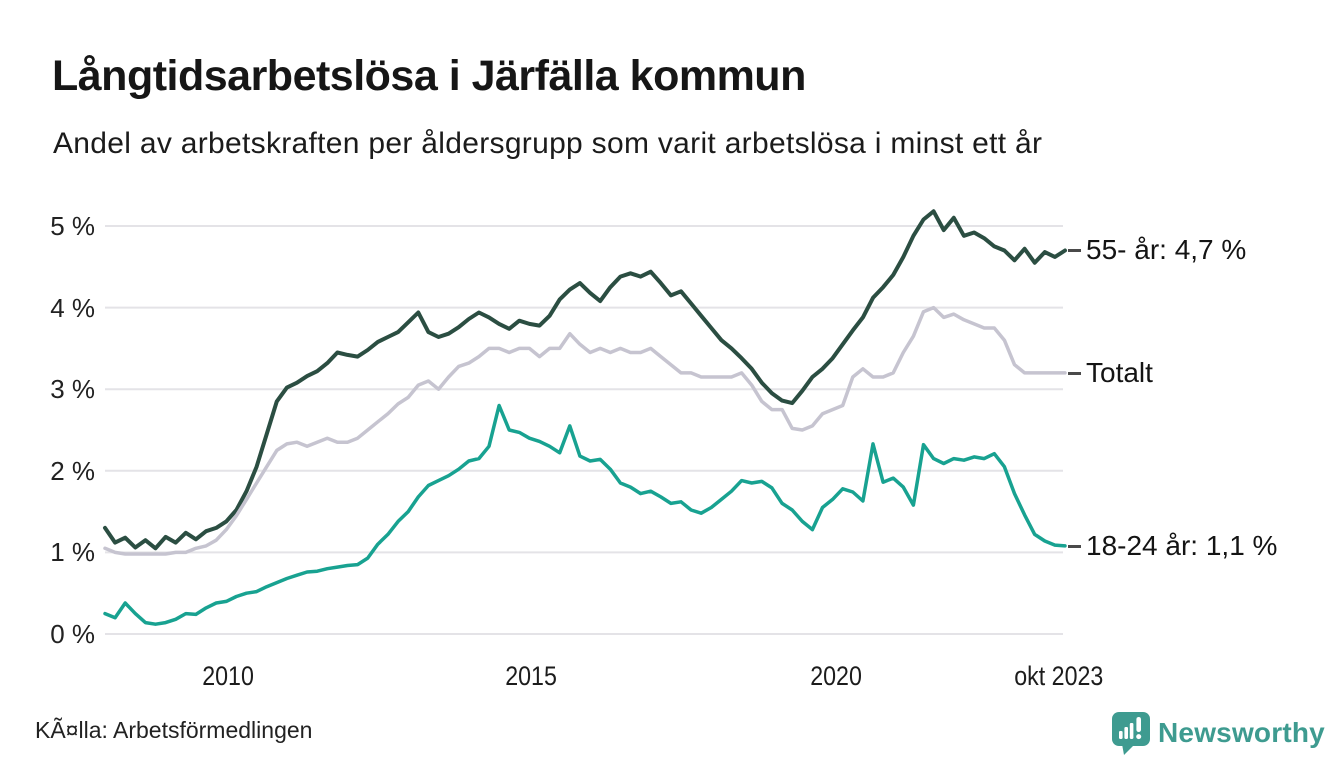  Describe the element at coordinates (72, 634) in the screenshot. I see `y-axis-tick-0: 0 %` at that location.